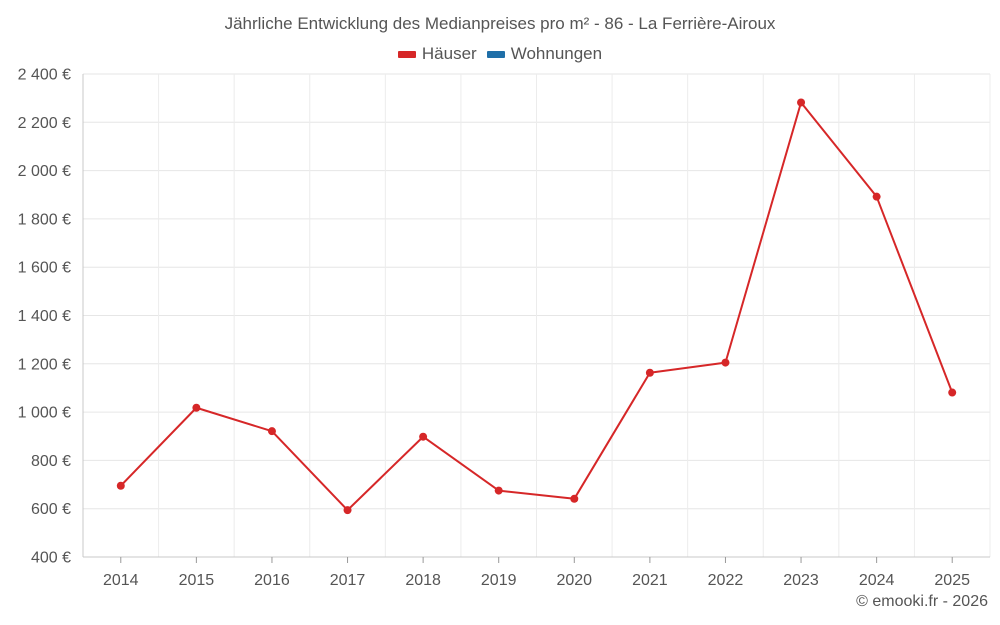 The height and width of the screenshot is (625, 1000). Describe the element at coordinates (801, 580) in the screenshot. I see `x-tick-label: 2023` at that location.